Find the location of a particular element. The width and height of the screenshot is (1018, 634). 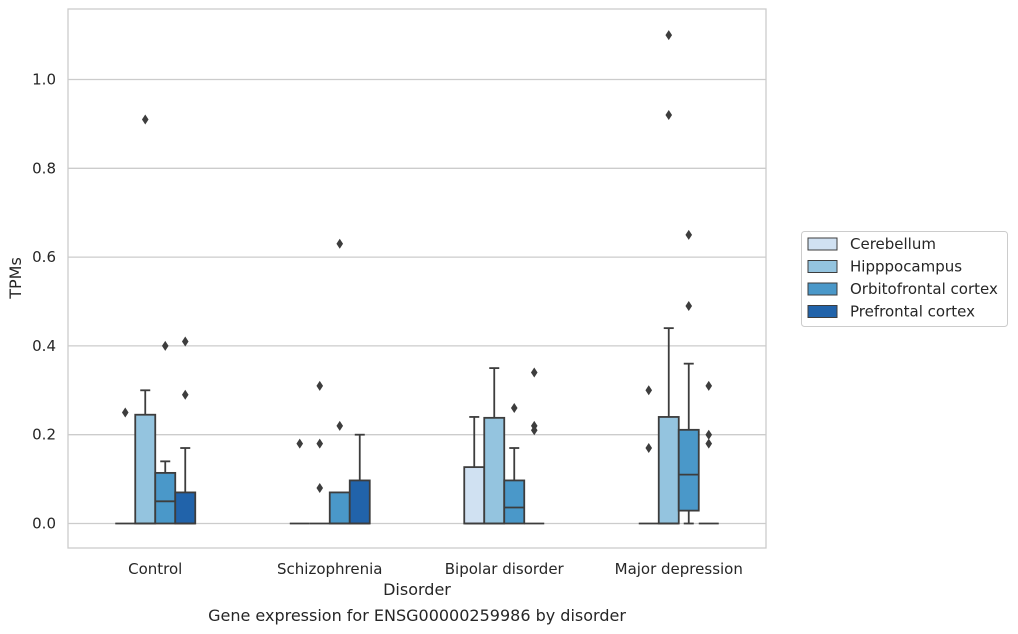

x-axis-label: Disorder is located at coordinates (417, 589).